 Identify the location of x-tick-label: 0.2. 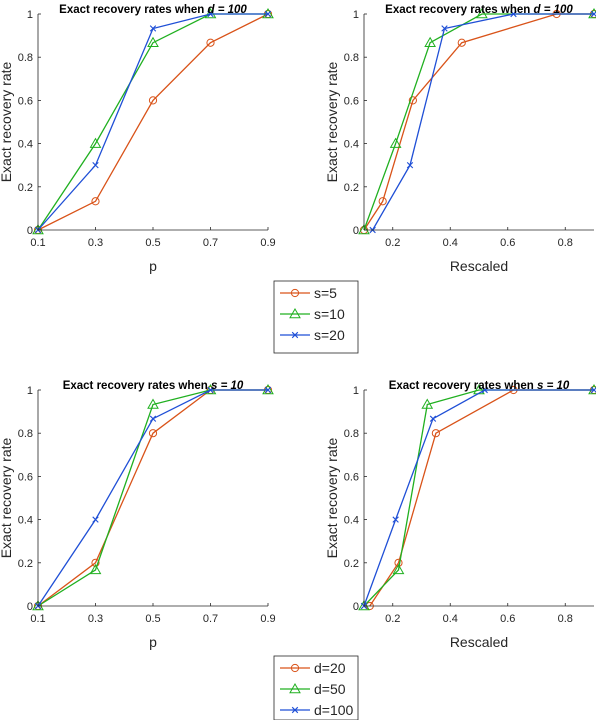
(392, 243).